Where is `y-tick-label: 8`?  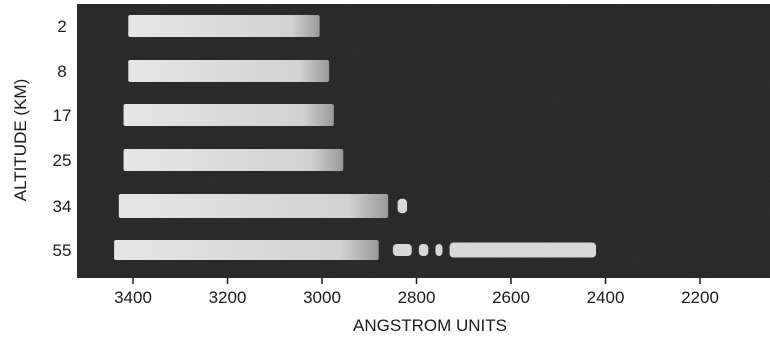 y-tick-label: 8 is located at coordinates (61, 71).